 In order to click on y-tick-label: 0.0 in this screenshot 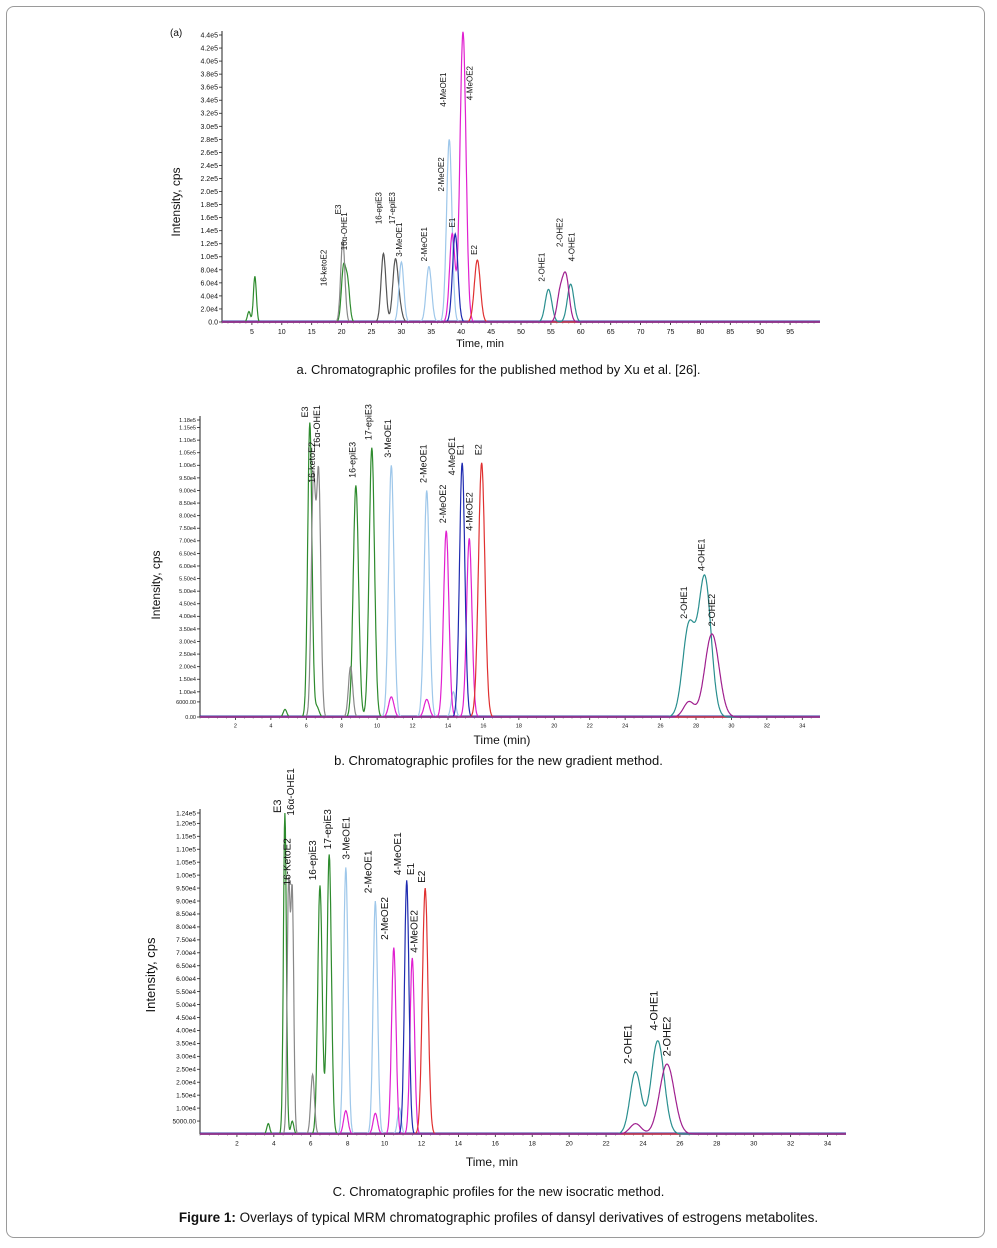, I will do `click(213, 322)`.